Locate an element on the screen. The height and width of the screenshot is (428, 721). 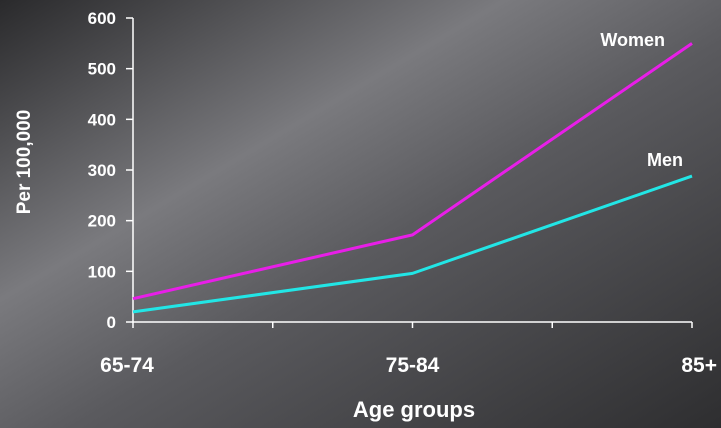
series-label-men: Men is located at coordinates (665, 160).